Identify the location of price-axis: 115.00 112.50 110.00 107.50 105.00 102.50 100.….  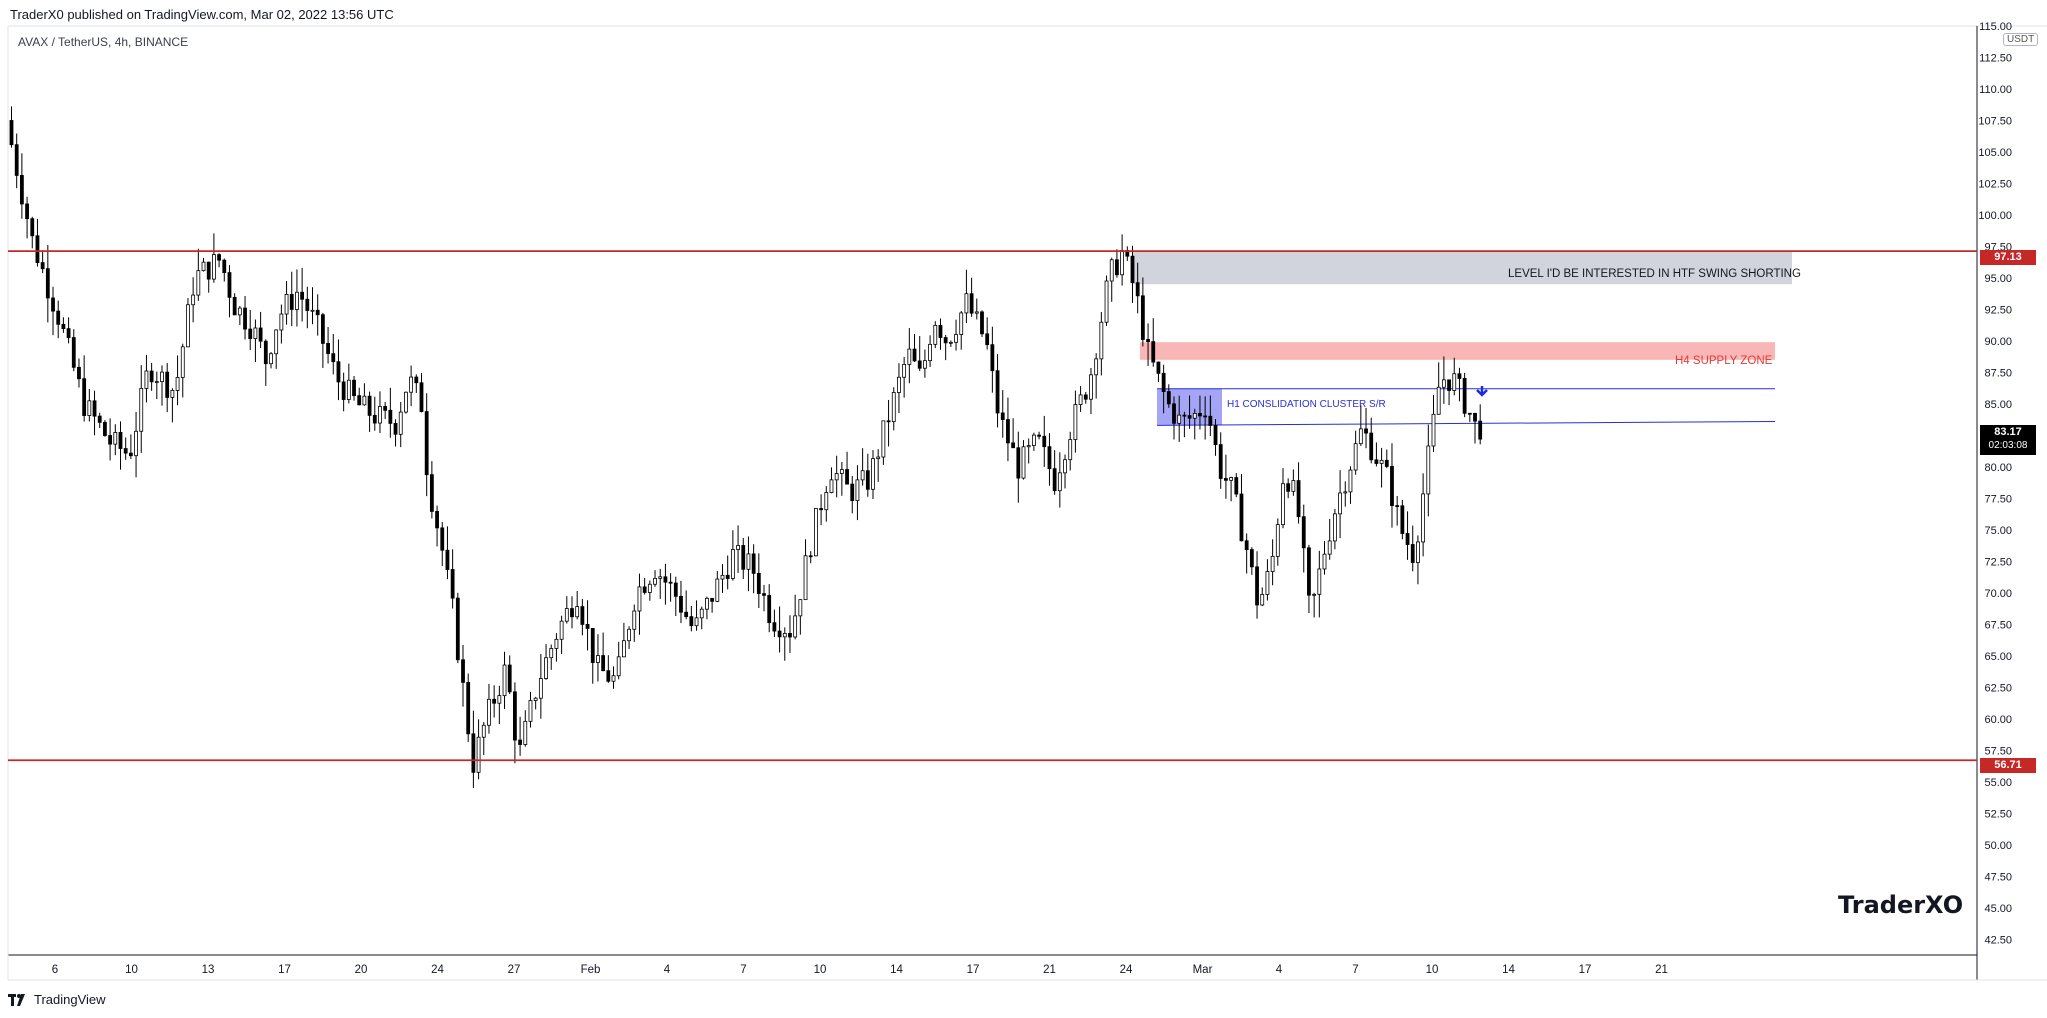
(1995, 483).